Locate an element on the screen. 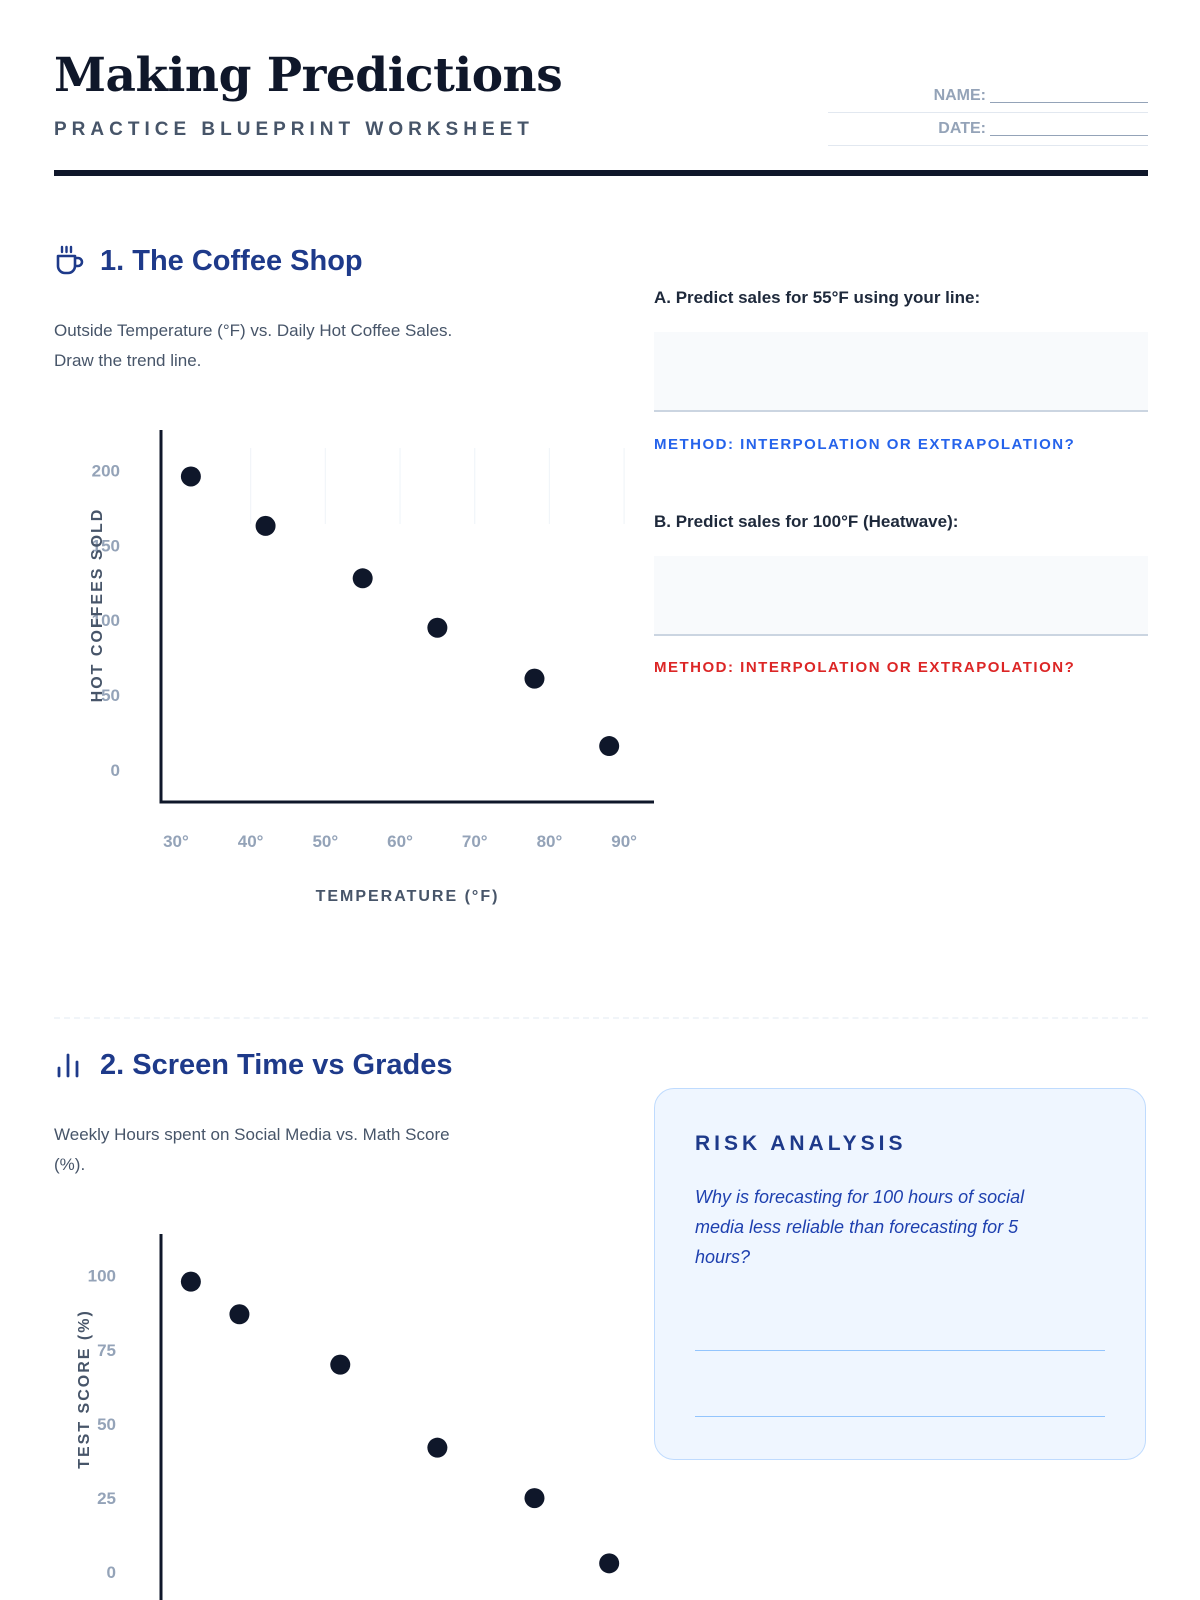  method-prompt-a: METHOD: INTERPOLATION OR EXTRAPOLATION? is located at coordinates (865, 444).